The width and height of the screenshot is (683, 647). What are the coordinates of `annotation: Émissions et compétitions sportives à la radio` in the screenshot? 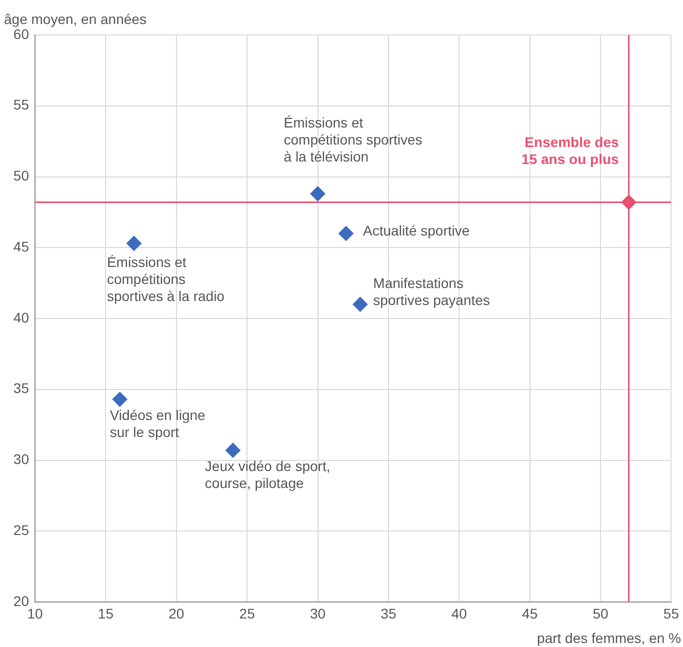 It's located at (165, 279).